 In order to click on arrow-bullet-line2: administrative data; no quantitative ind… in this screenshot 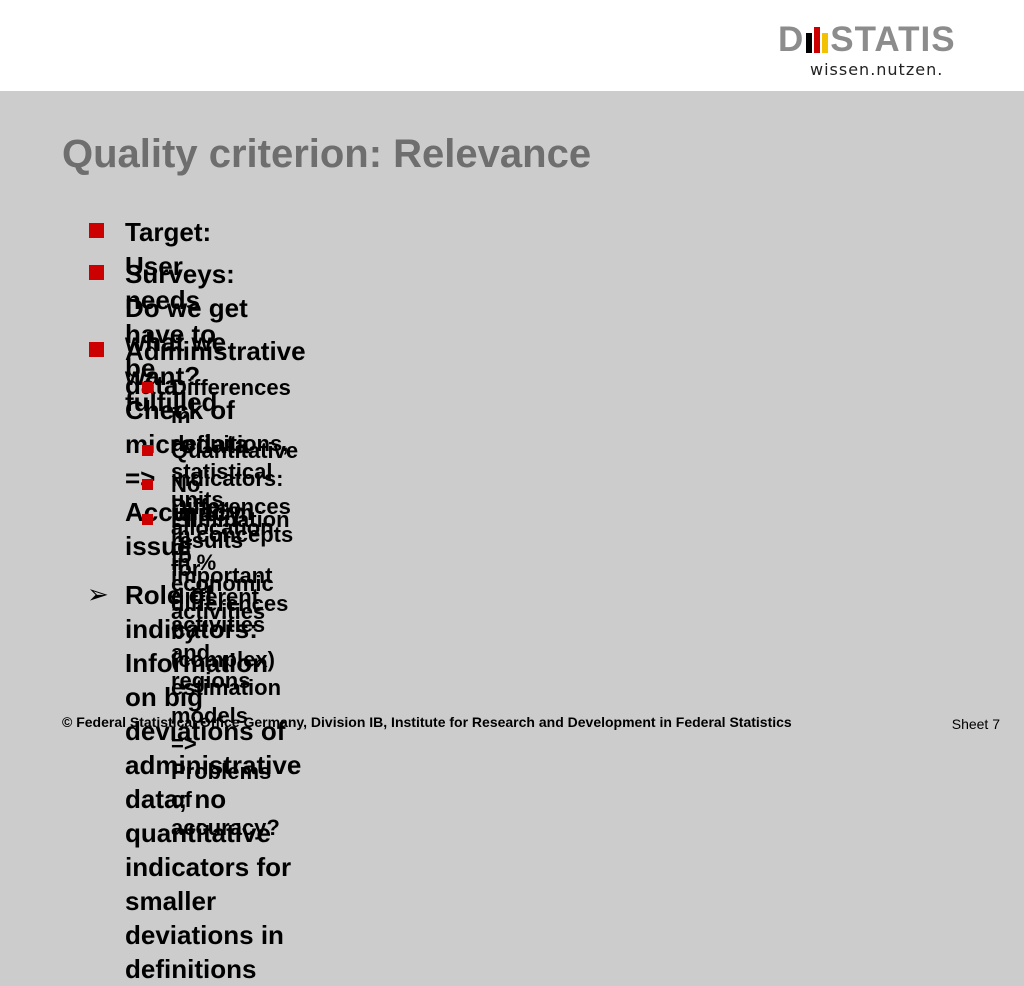, I will do `click(213, 833)`.